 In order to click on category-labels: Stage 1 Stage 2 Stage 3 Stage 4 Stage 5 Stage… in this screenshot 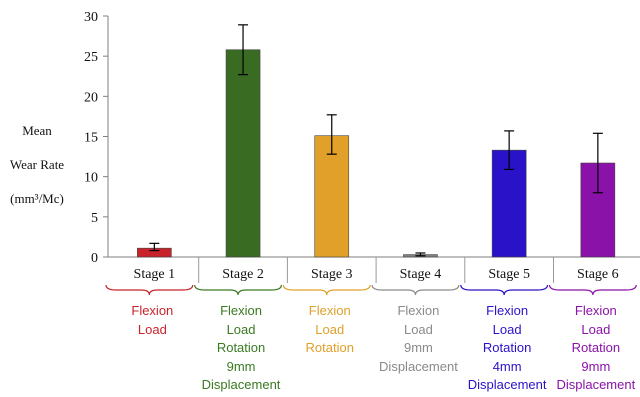, I will do `click(376, 270)`.